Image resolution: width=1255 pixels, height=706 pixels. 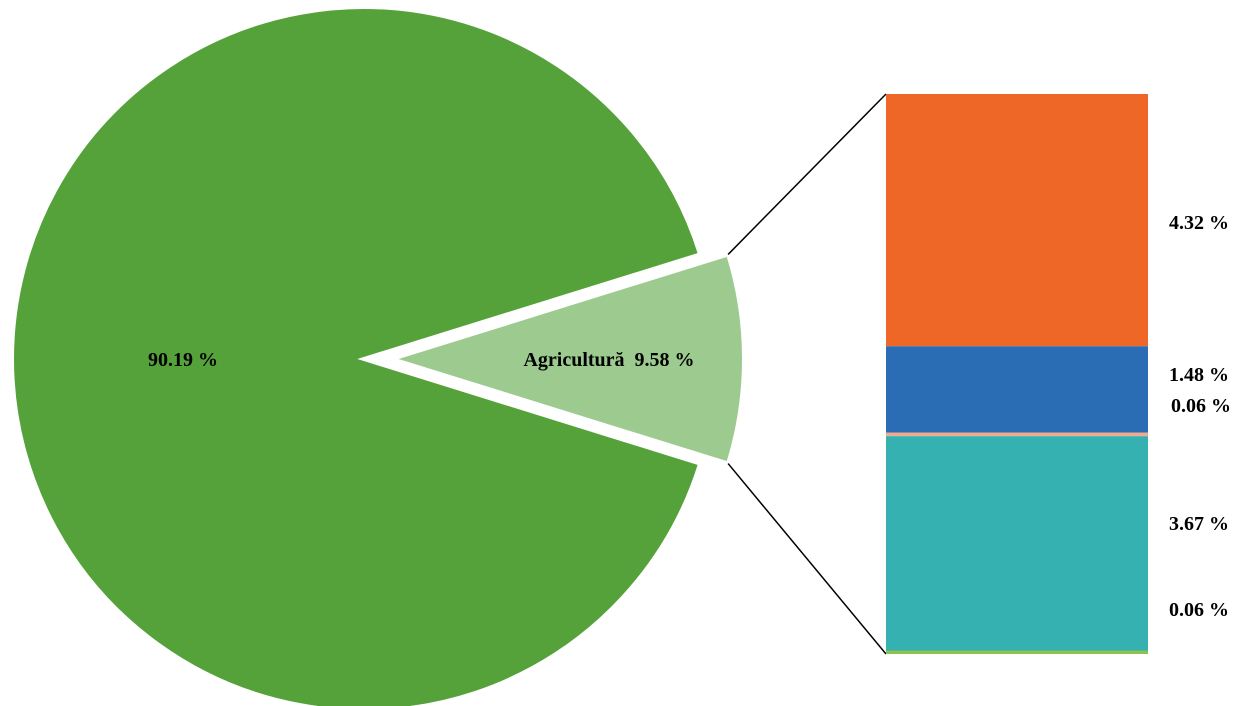 I want to click on bar-label-2: 1.48 %, so click(x=1199, y=375).